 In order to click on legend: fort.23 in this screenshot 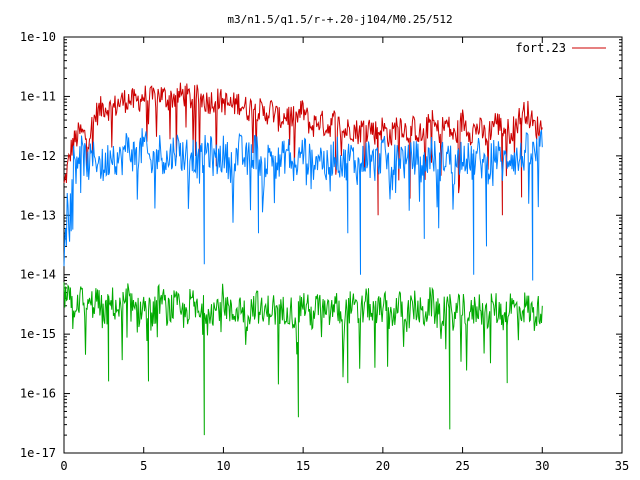, I will do `click(560, 48)`.